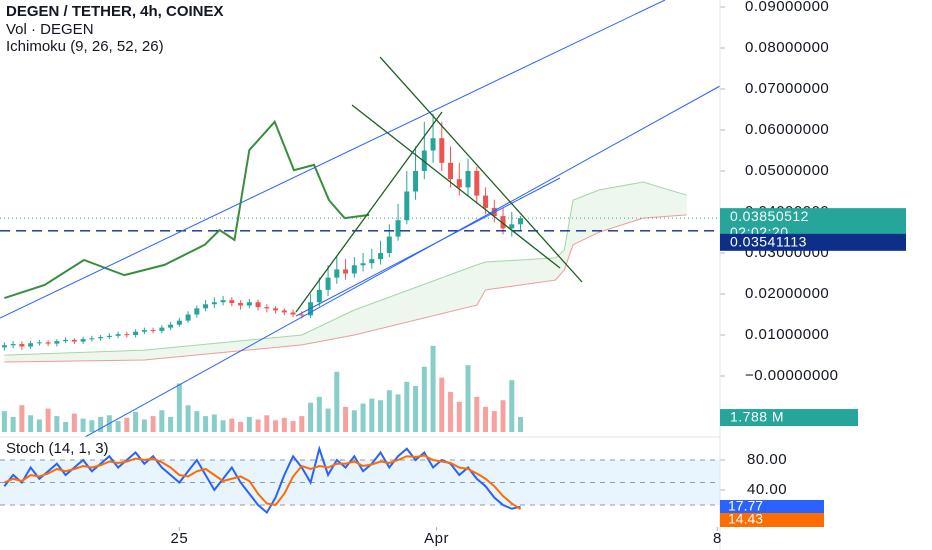 The width and height of the screenshot is (932, 550). Describe the element at coordinates (769, 216) in the screenshot. I see `price-label: 0.03850512` at that location.